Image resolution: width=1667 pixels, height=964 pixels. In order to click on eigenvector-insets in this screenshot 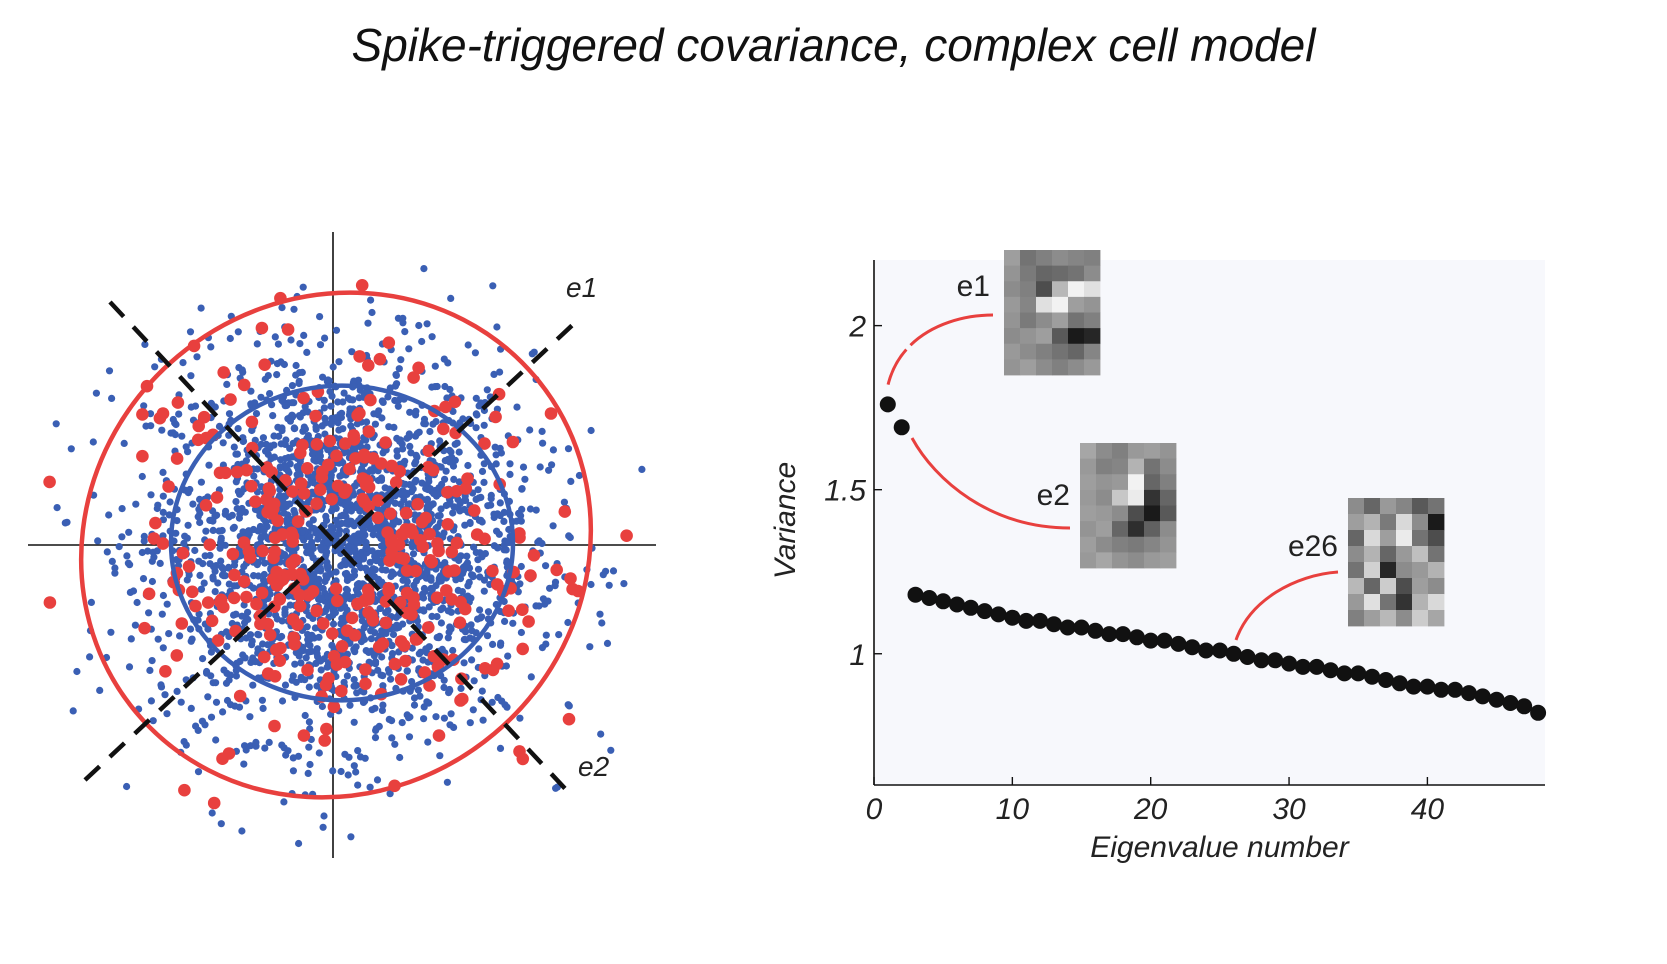, I will do `click(1224, 438)`.